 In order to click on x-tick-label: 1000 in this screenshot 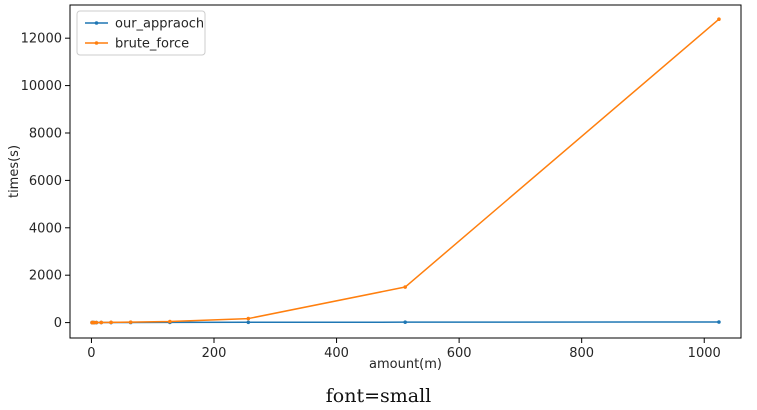, I will do `click(704, 353)`.